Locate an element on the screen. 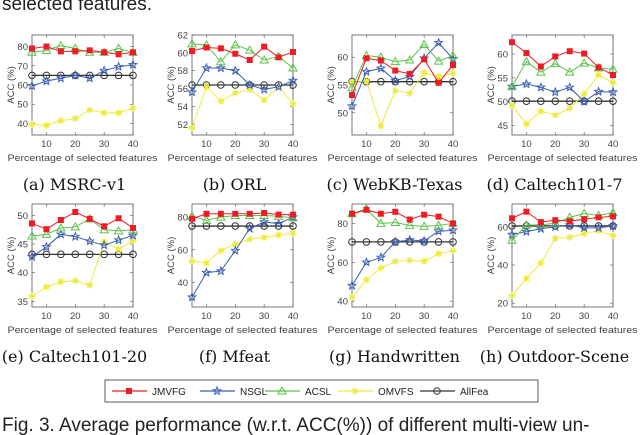 The width and height of the screenshot is (640, 435). legend-label: ACSL is located at coordinates (318, 392).